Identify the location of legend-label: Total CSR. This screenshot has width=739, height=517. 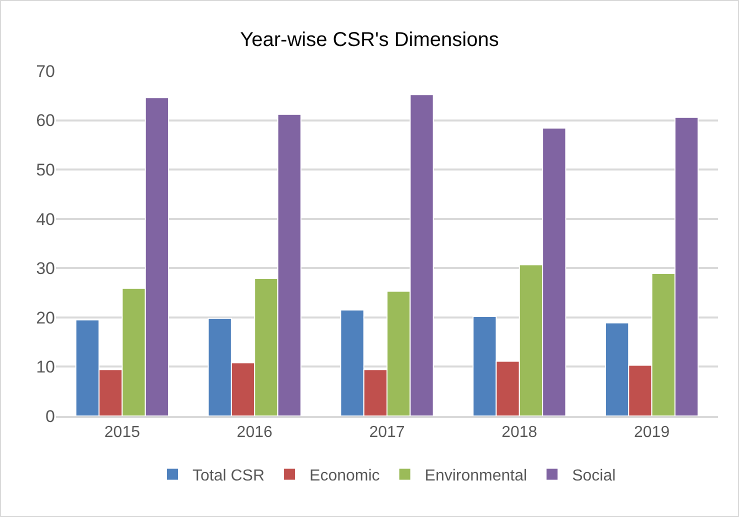
(228, 476).